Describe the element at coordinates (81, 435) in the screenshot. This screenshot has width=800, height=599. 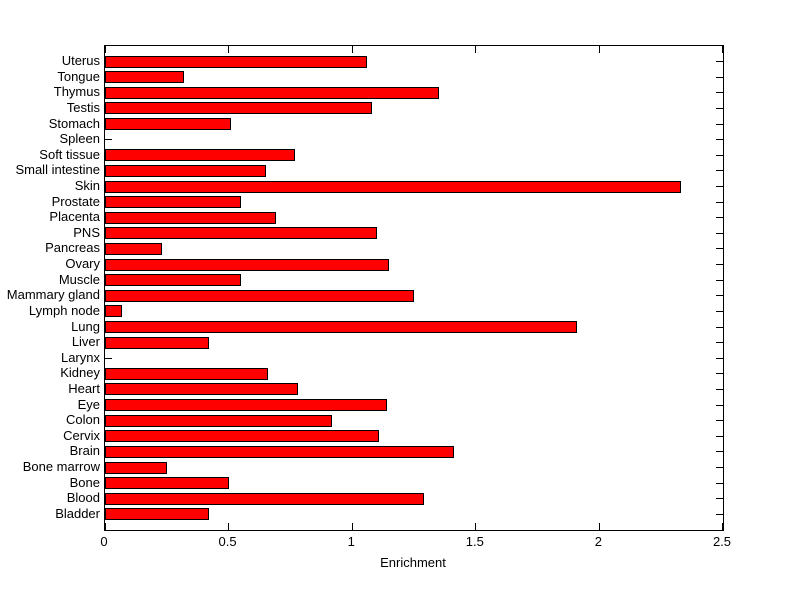
I see `category-label: Cervix` at that location.